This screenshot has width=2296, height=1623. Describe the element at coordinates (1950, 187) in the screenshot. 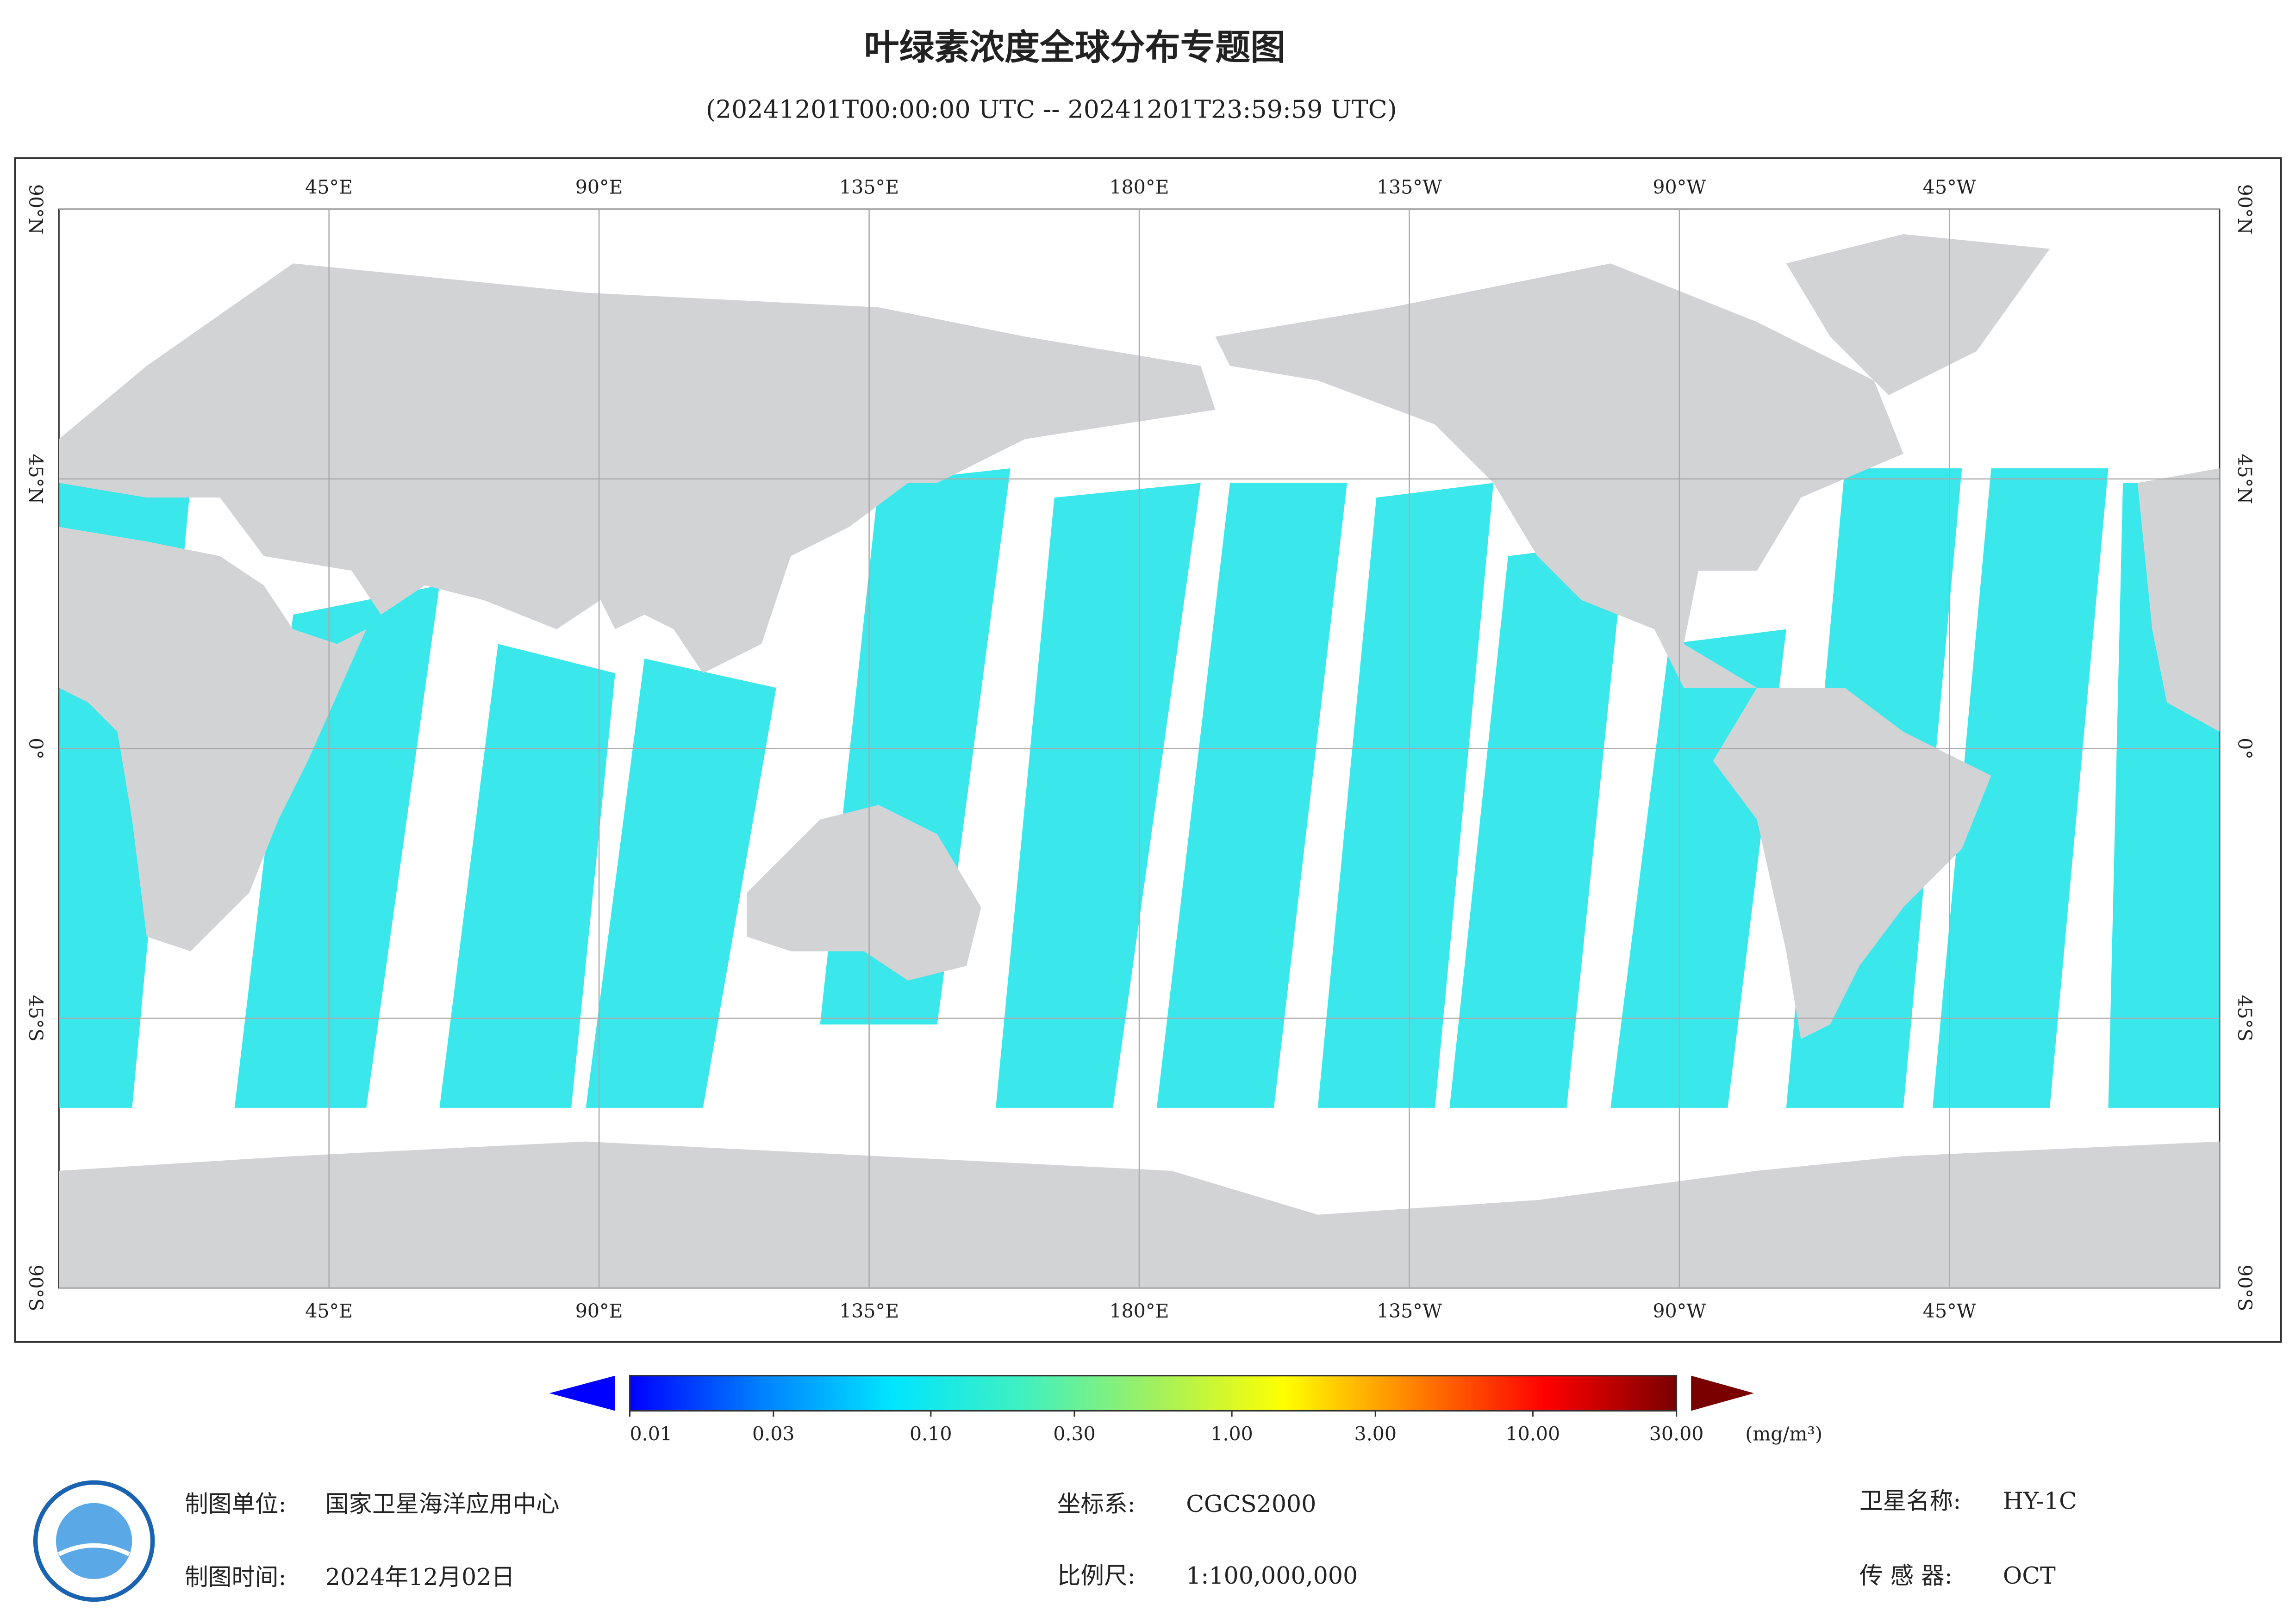

I see `lon-label-top: 45°W` at that location.